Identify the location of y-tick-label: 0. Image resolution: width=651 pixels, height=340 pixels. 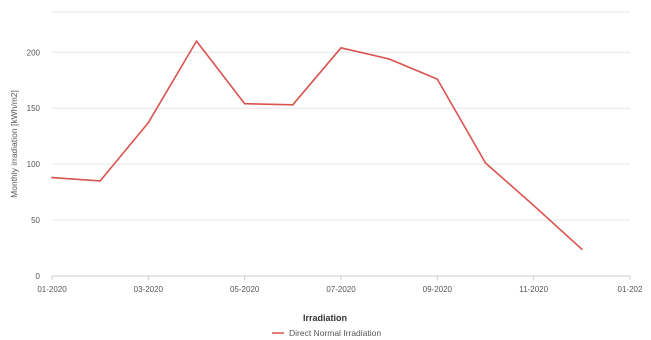
(38, 276).